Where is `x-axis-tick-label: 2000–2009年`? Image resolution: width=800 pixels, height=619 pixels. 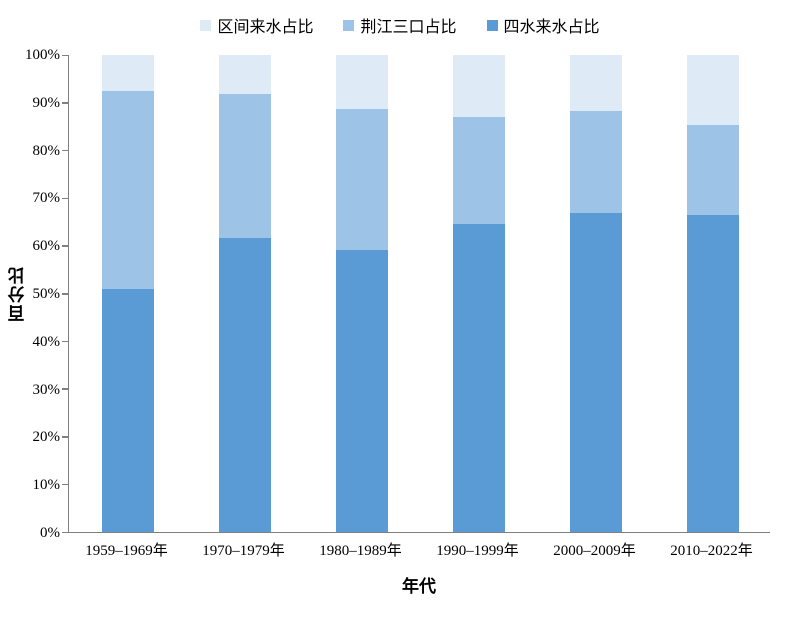
x-axis-tick-label: 2000–2009年 is located at coordinates (594, 551).